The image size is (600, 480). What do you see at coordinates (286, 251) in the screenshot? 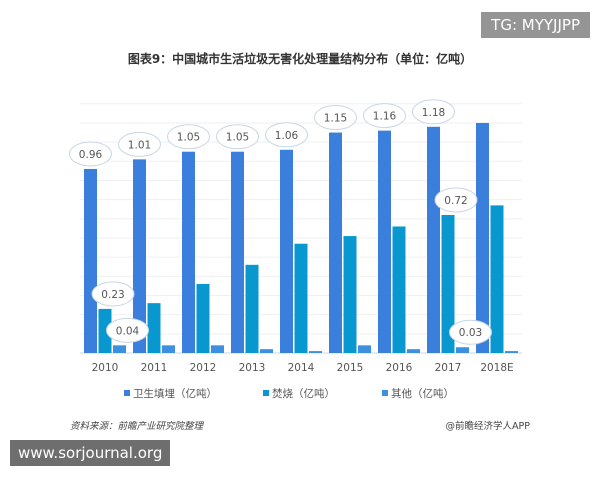
I see `bar-0-2014` at bounding box center [286, 251].